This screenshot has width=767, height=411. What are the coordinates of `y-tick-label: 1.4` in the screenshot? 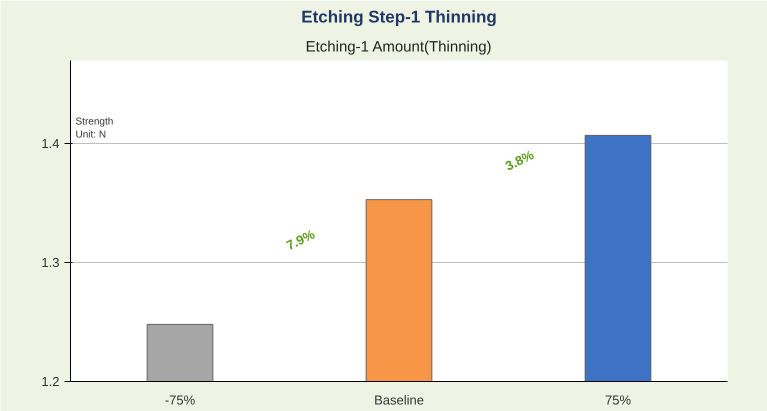 It's located at (50, 144).